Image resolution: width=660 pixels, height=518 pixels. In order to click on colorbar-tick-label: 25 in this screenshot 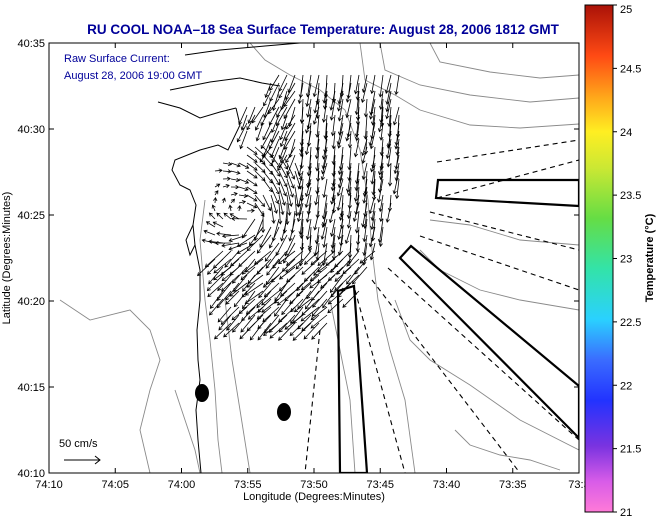, I will do `click(626, 10)`.